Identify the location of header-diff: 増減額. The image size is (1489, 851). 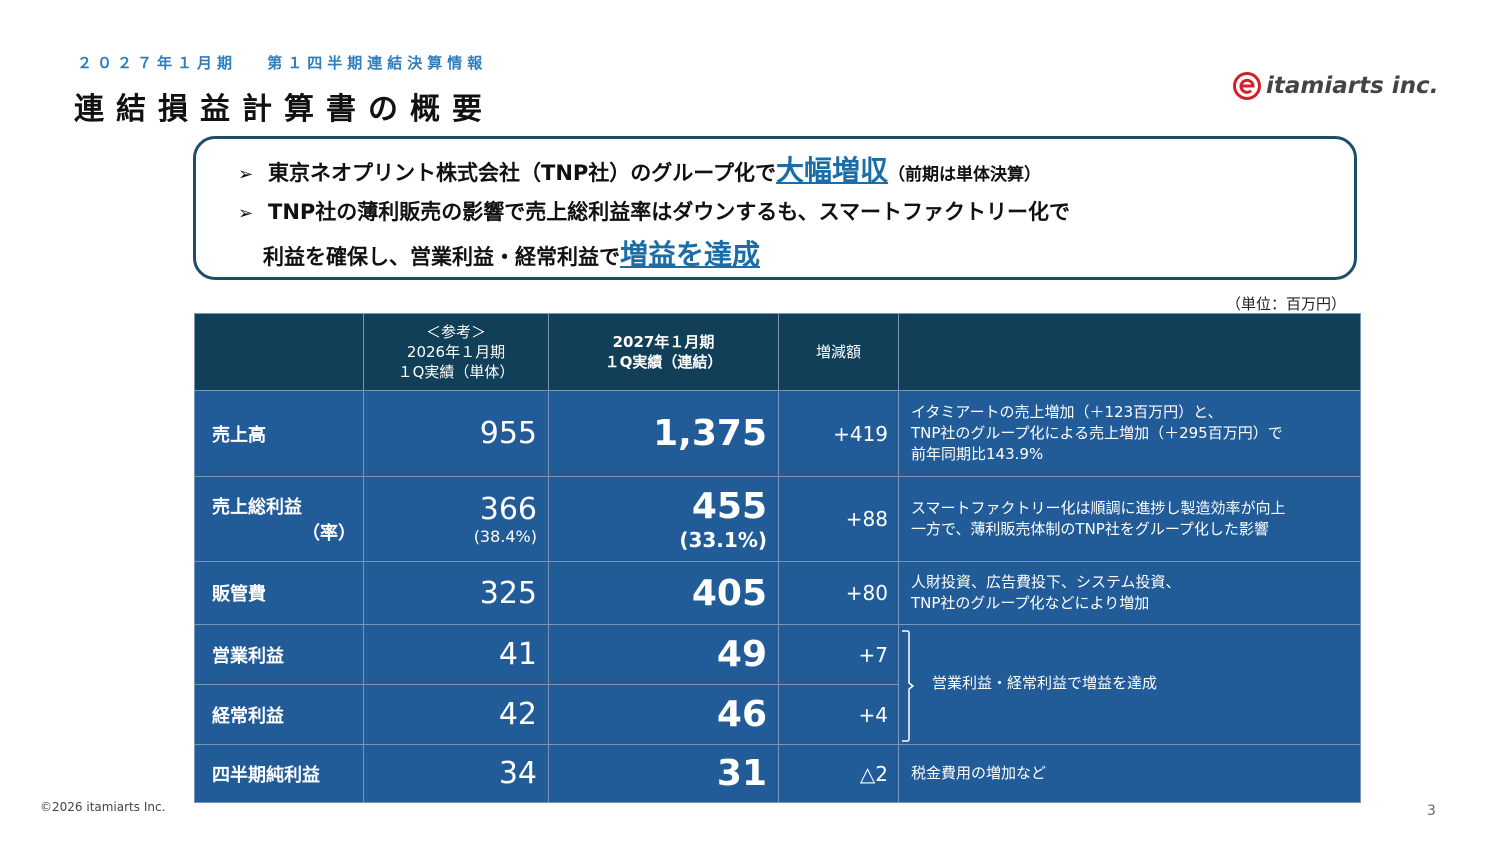
(838, 352).